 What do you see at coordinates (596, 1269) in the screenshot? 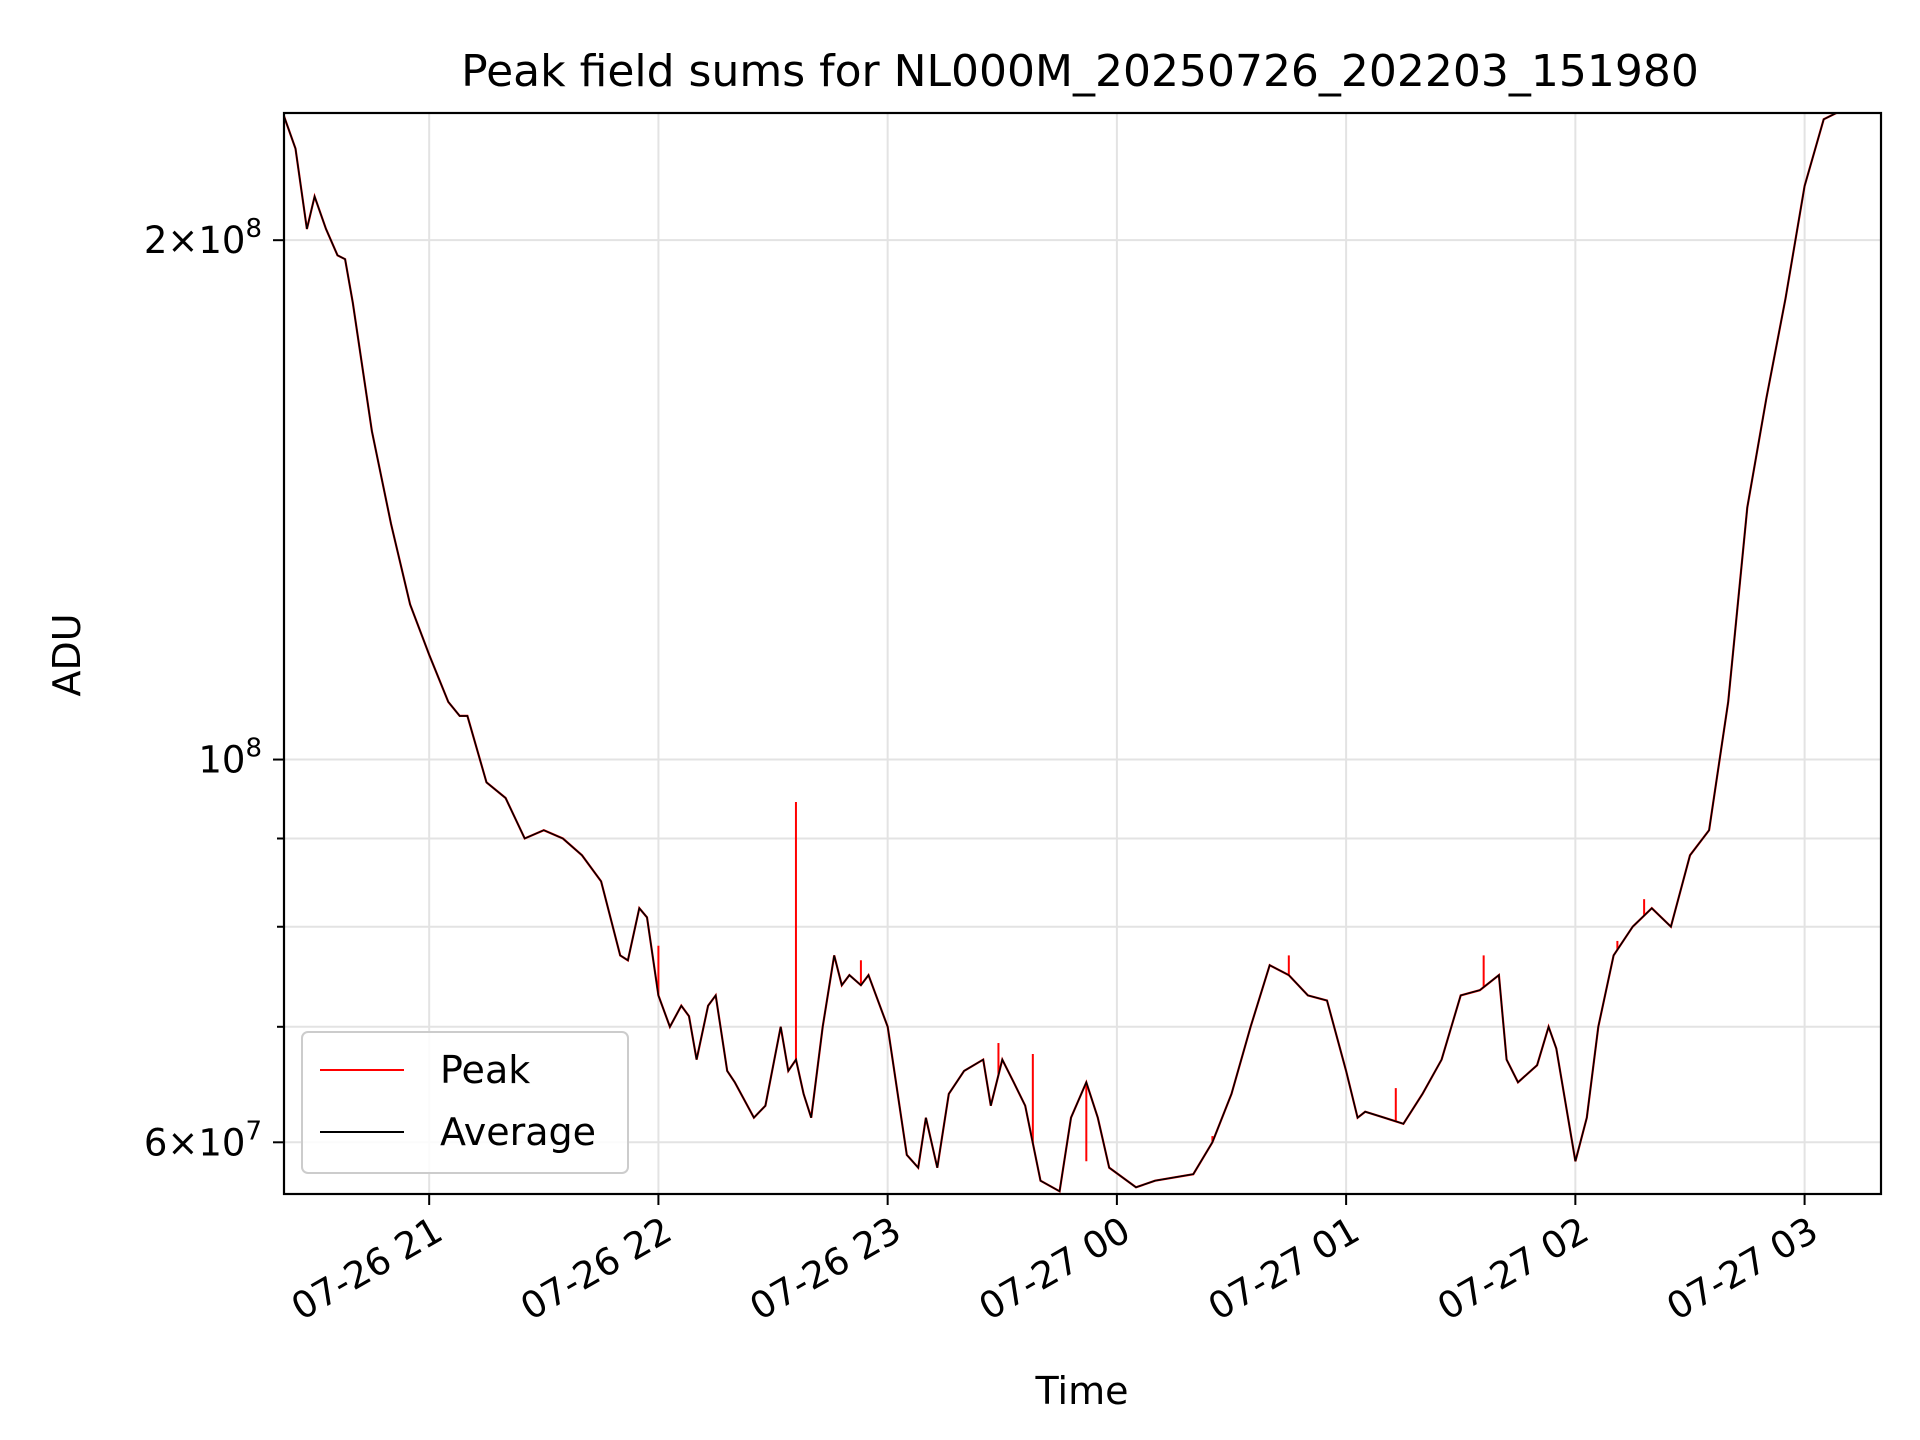
I see `x-tick-label: 07-26 22` at bounding box center [596, 1269].